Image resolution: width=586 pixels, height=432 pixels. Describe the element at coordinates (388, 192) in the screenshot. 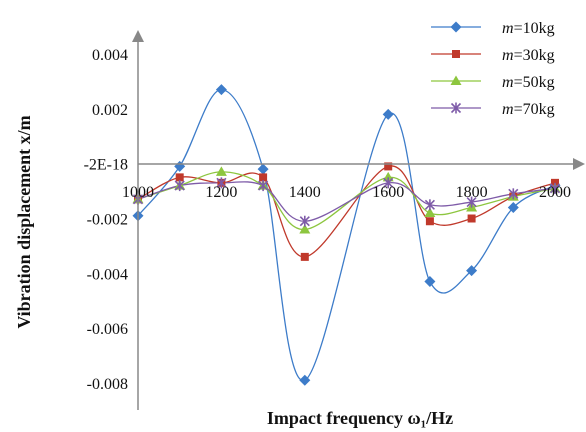

I see `x-tick-label: 1600` at that location.